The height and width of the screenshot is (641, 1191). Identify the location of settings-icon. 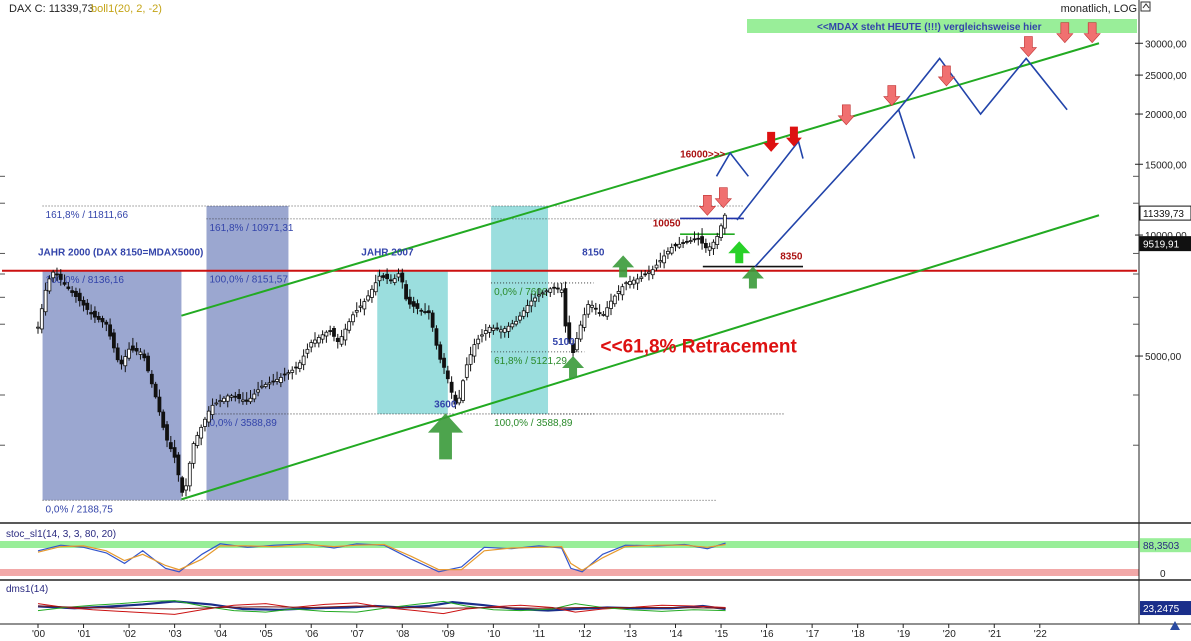
(1145, 6).